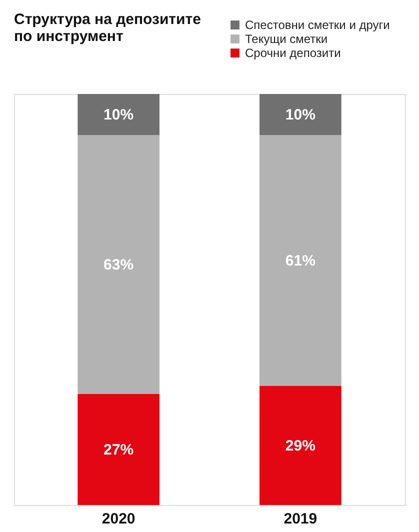 This screenshot has width=419, height=532. I want to click on legend-label: Текущи сметки, so click(286, 39).